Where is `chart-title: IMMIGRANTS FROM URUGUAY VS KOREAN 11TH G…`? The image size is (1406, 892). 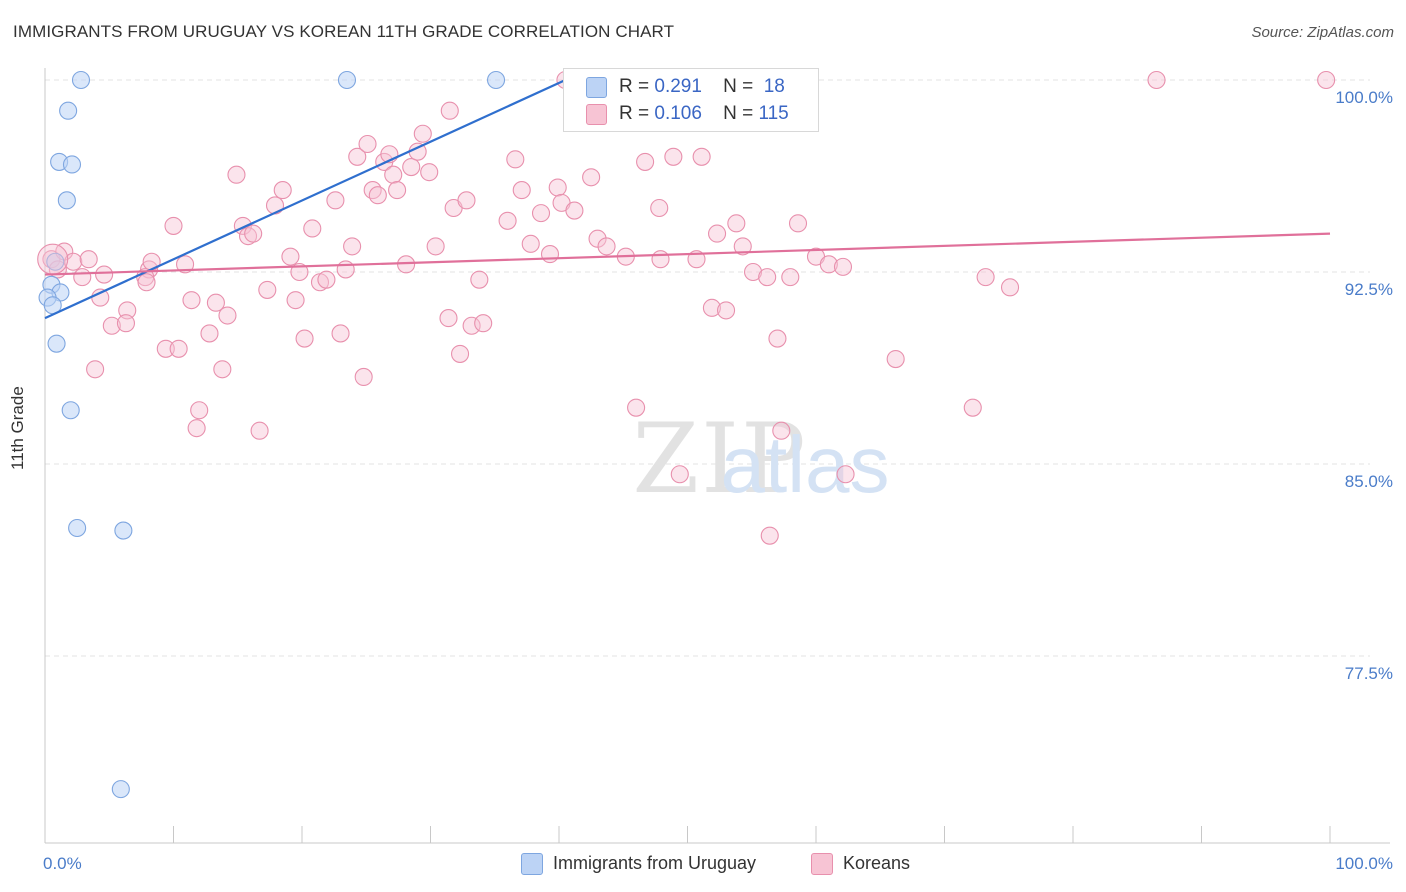 chart-title: IMMIGRANTS FROM URUGUAY VS KOREAN 11TH G… is located at coordinates (344, 31).